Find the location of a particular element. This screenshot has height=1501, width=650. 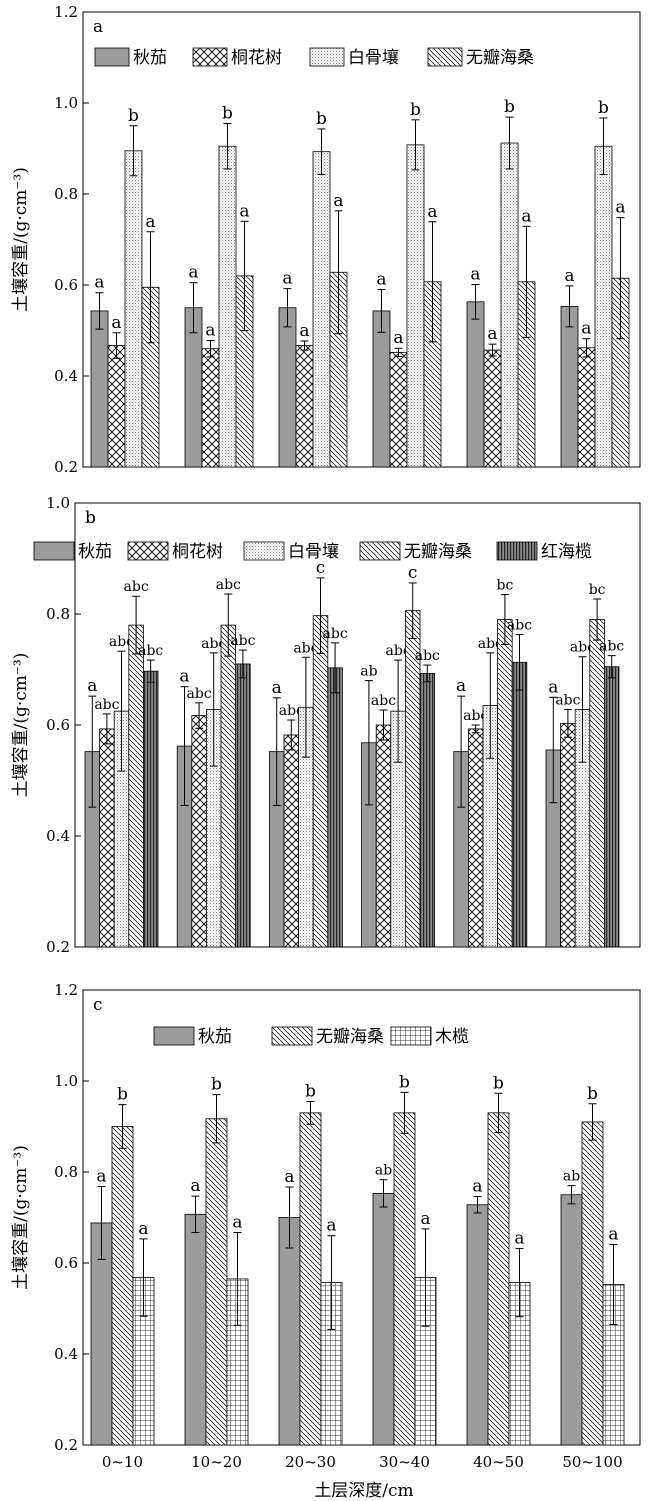

legend-label: 桐花树 is located at coordinates (197, 552).